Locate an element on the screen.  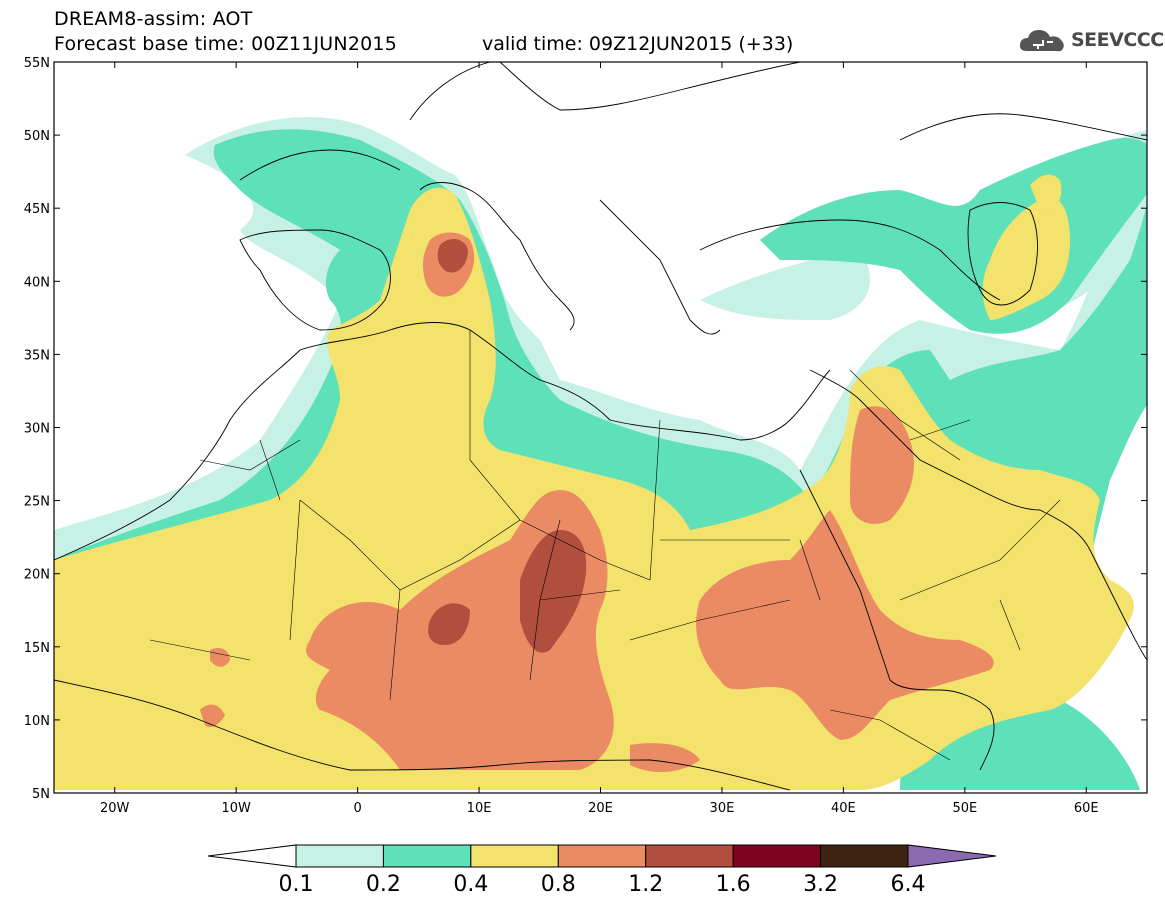
colorbar-label: 0.4 is located at coordinates (470, 884).